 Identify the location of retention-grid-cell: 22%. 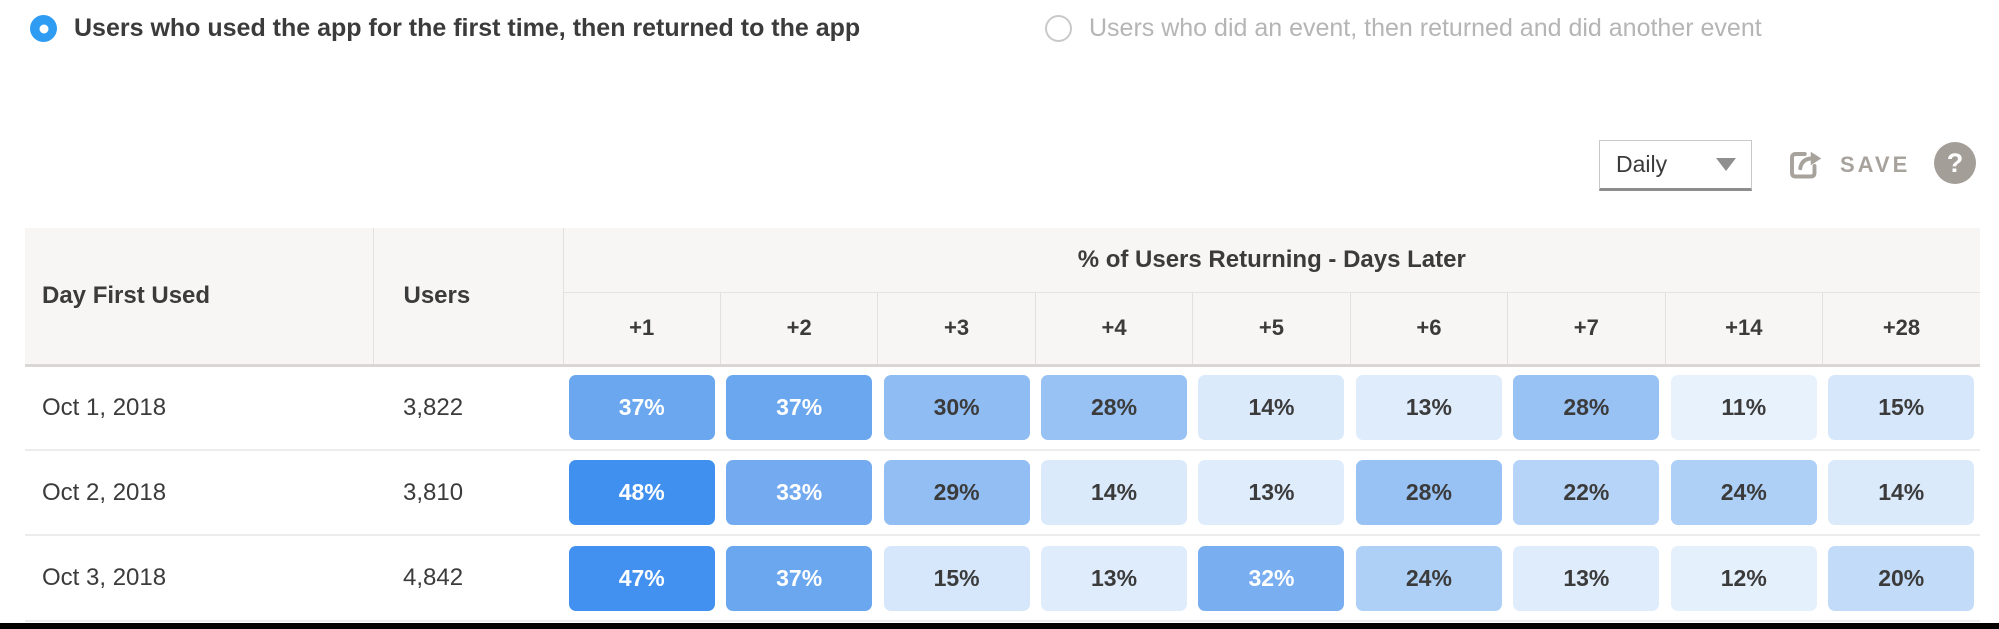
(1586, 492).